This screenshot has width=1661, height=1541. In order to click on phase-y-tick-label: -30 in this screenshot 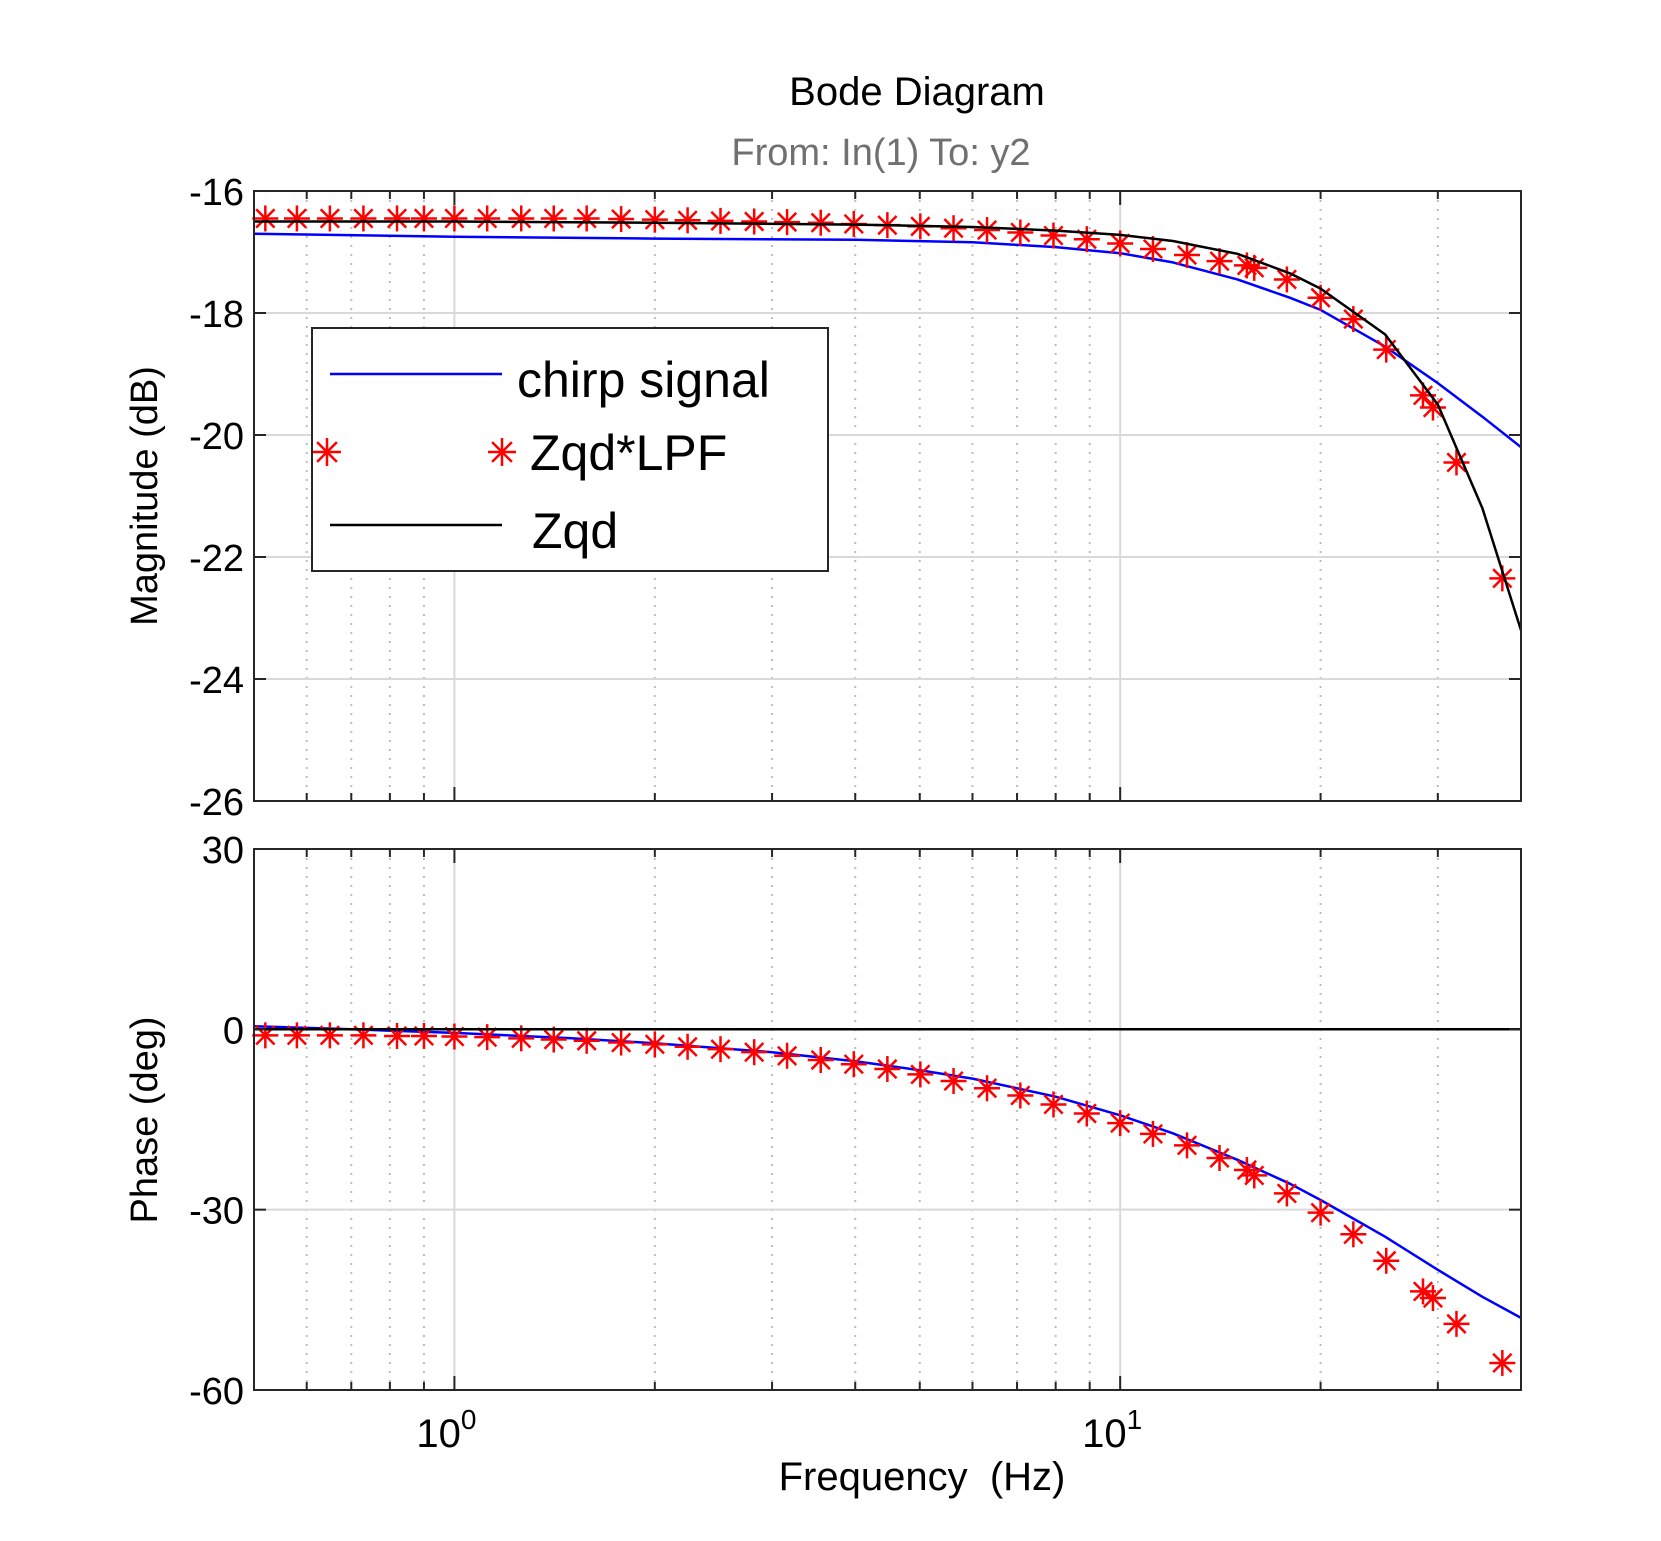, I will do `click(216, 1212)`.